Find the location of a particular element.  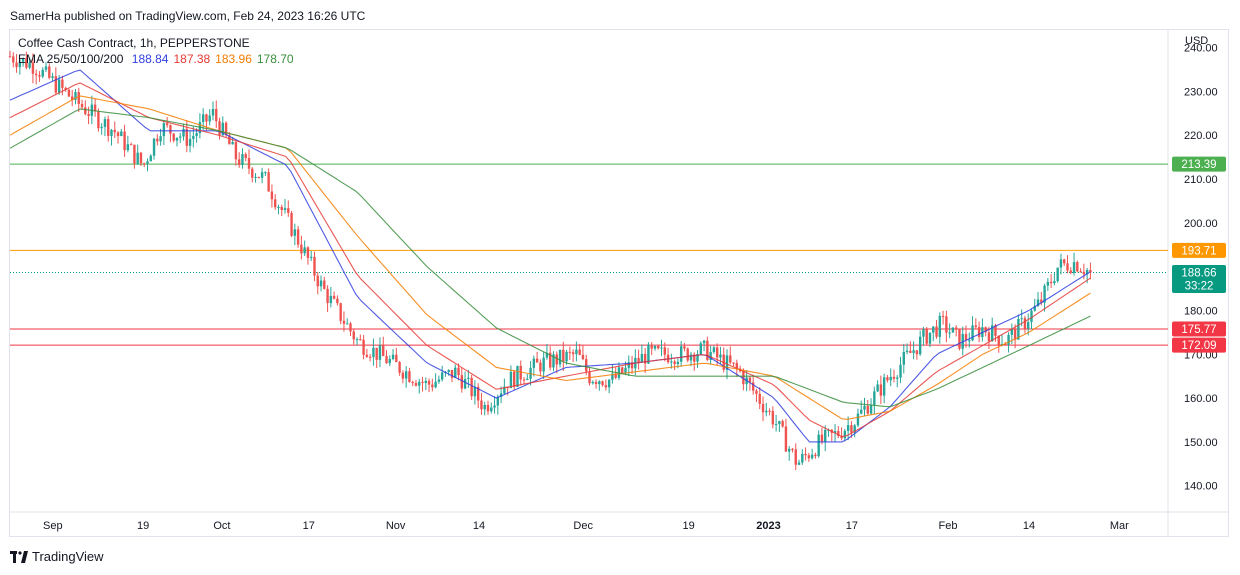

x-tick-label: Dec is located at coordinates (583, 526).